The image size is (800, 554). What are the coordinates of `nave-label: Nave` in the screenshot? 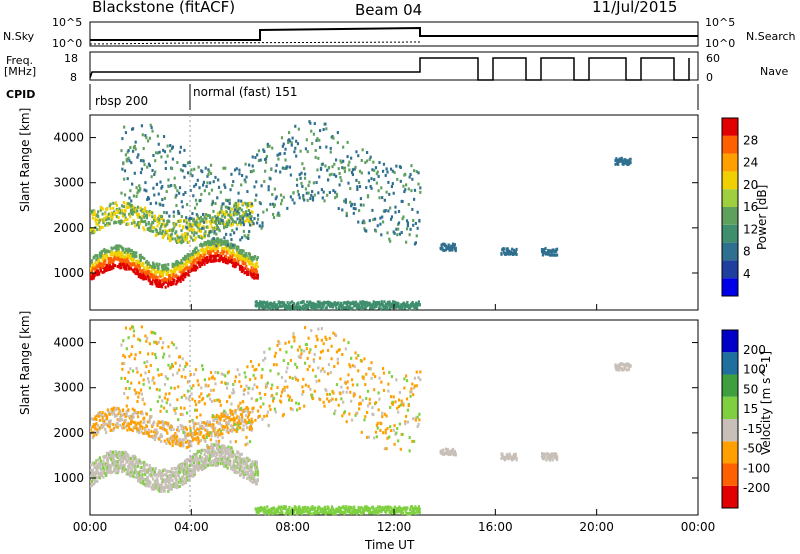 It's located at (774, 71).